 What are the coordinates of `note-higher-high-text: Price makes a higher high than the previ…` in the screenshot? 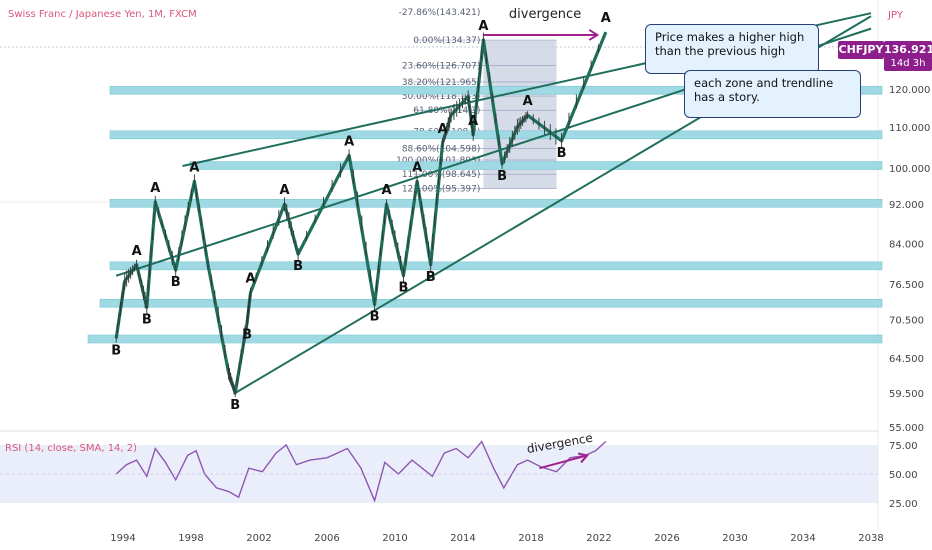 It's located at (730, 44).